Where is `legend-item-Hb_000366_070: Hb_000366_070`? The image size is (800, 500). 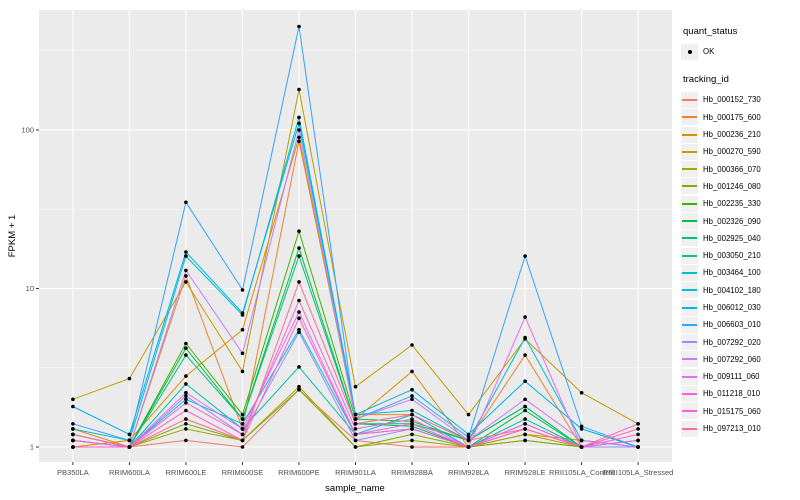
legend-item-Hb_000366_070: Hb_000366_070 is located at coordinates (740, 169).